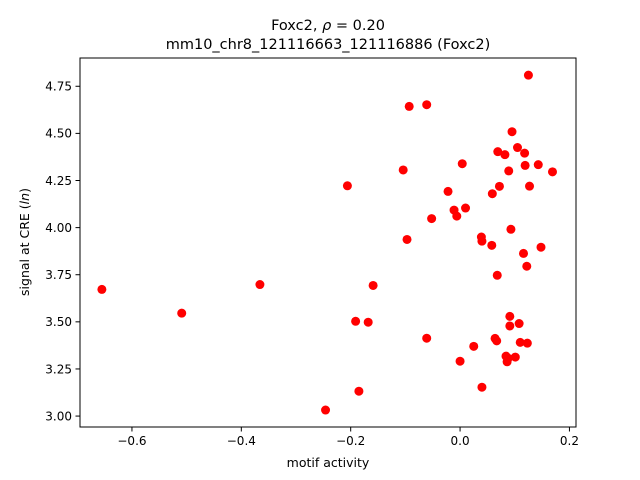 This screenshot has height=480, width=640. Describe the element at coordinates (328, 45) in the screenshot. I see `chart-title-line2: mm10_chr8_121116663_121116886 (Foxc2)` at that location.